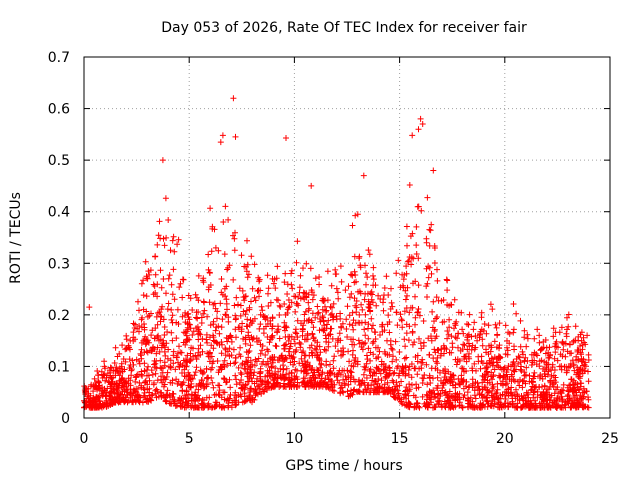 The image size is (640, 480). I want to click on y-tick-label: 0.5, so click(59, 161).